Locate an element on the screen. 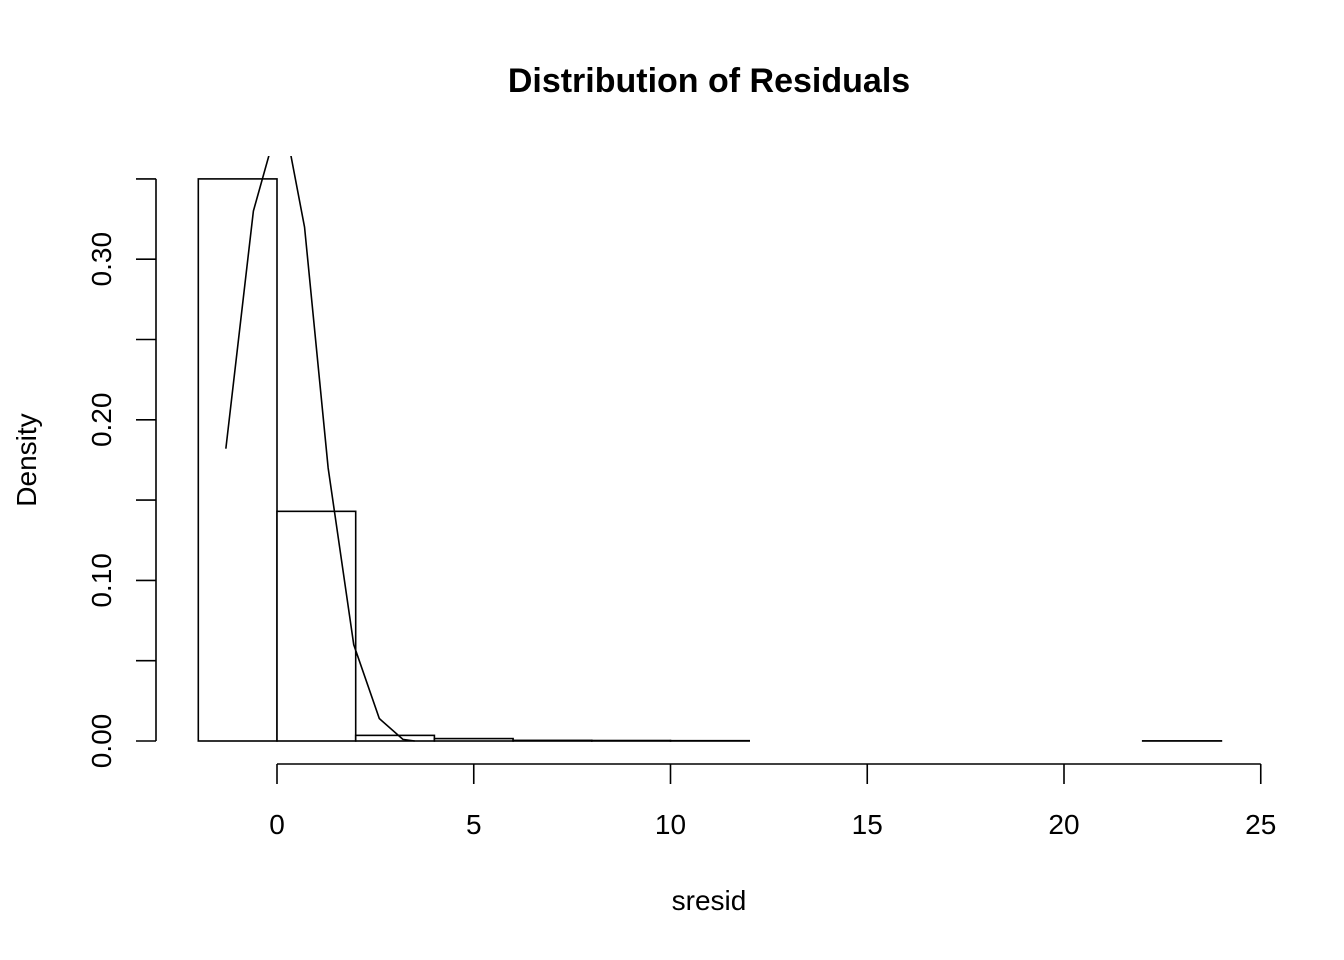  y-axis-label: Density is located at coordinates (26, 459).